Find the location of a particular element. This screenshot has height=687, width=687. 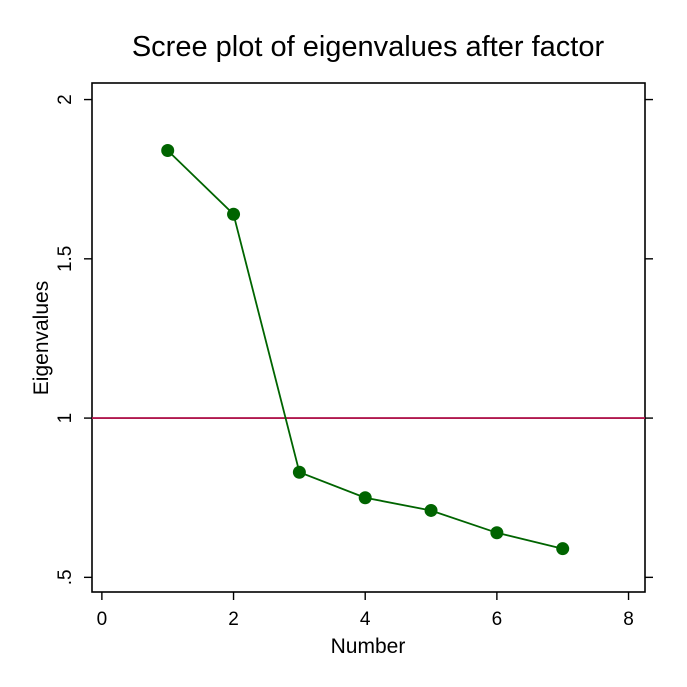

x-tick-label: 6 is located at coordinates (497, 619).